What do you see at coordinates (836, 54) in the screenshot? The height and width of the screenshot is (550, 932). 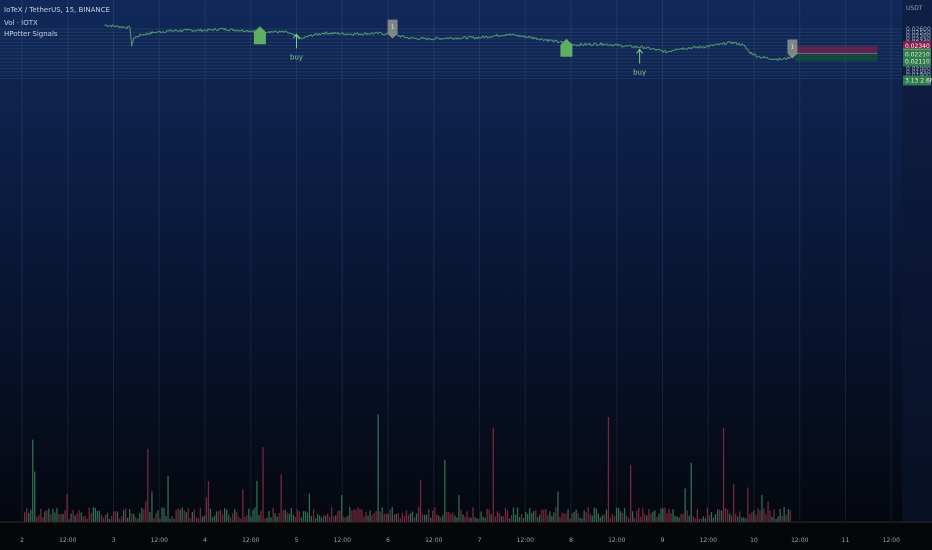 I see `position-tool` at bounding box center [836, 54].